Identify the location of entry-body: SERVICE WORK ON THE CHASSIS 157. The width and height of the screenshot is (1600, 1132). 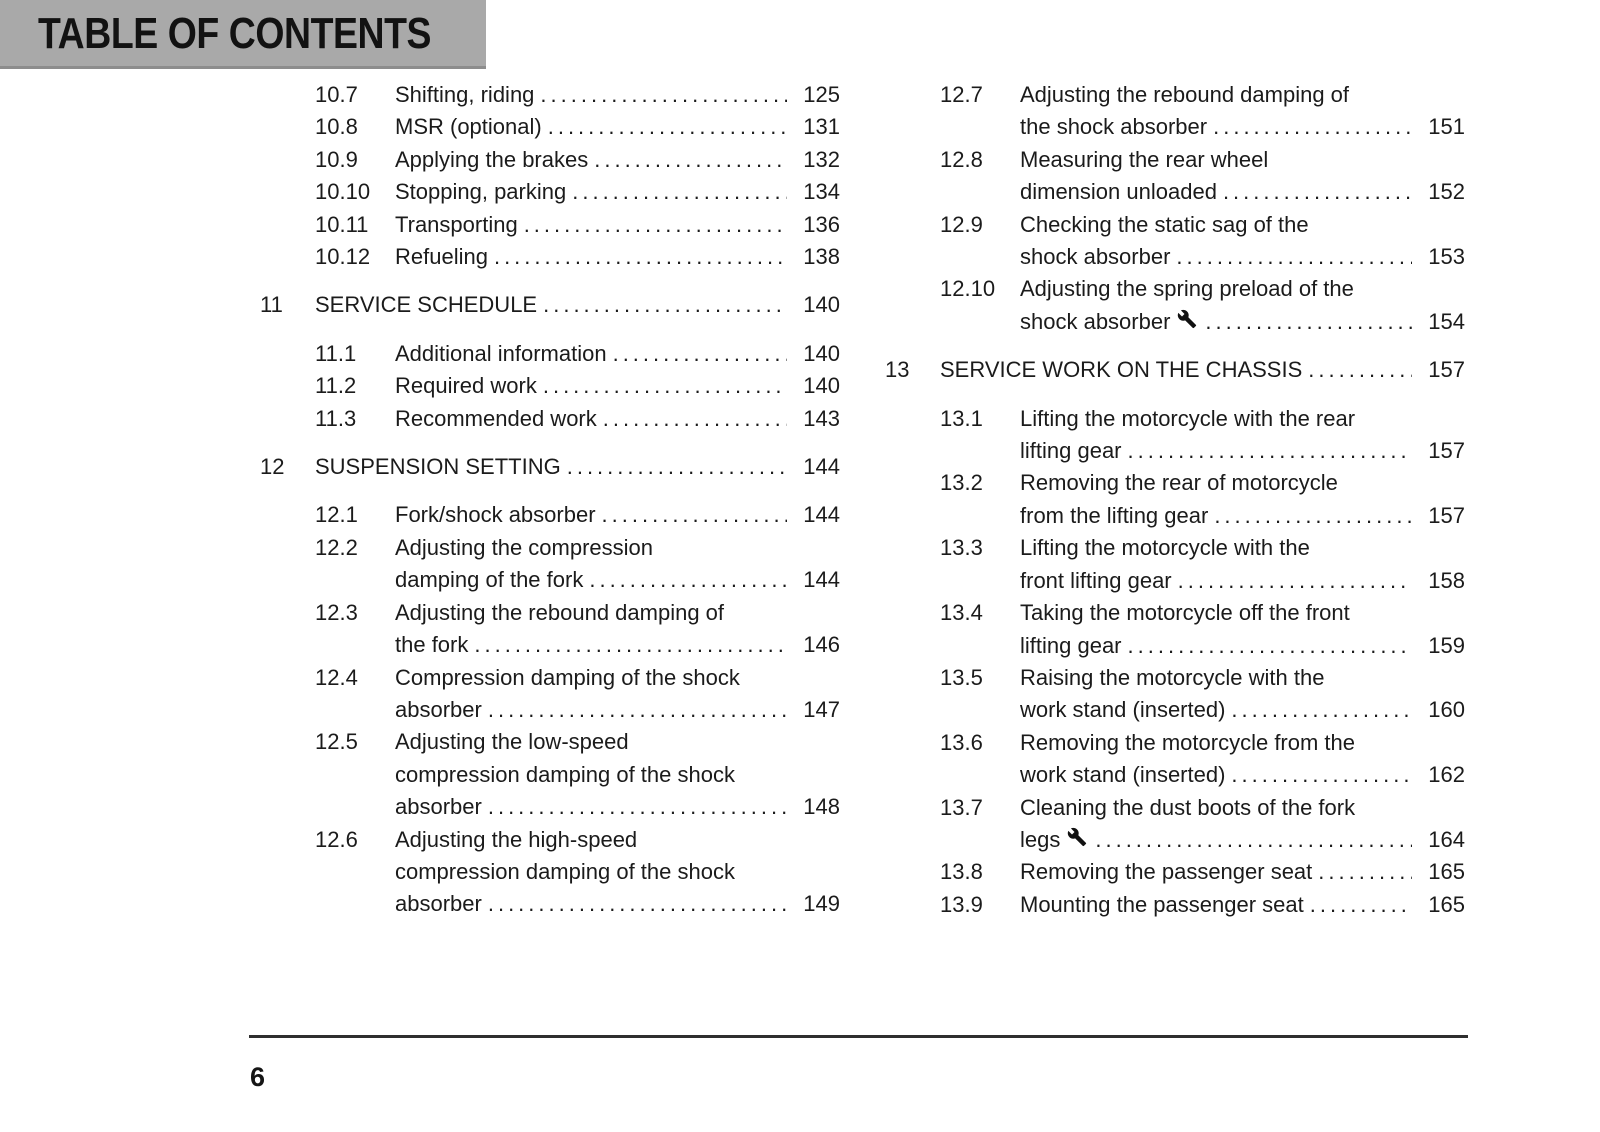
(1202, 370).